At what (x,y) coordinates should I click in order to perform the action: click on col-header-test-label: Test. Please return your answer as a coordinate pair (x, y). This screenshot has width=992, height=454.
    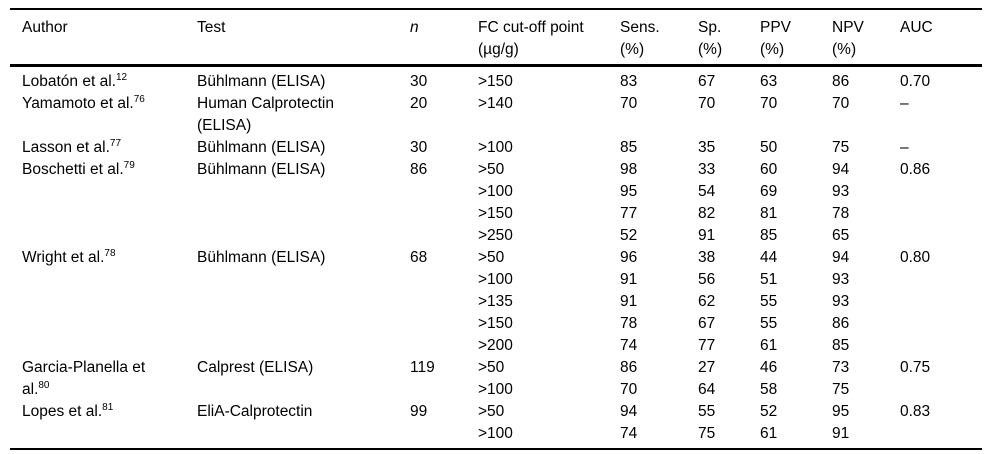
    Looking at the image, I should click on (211, 27).